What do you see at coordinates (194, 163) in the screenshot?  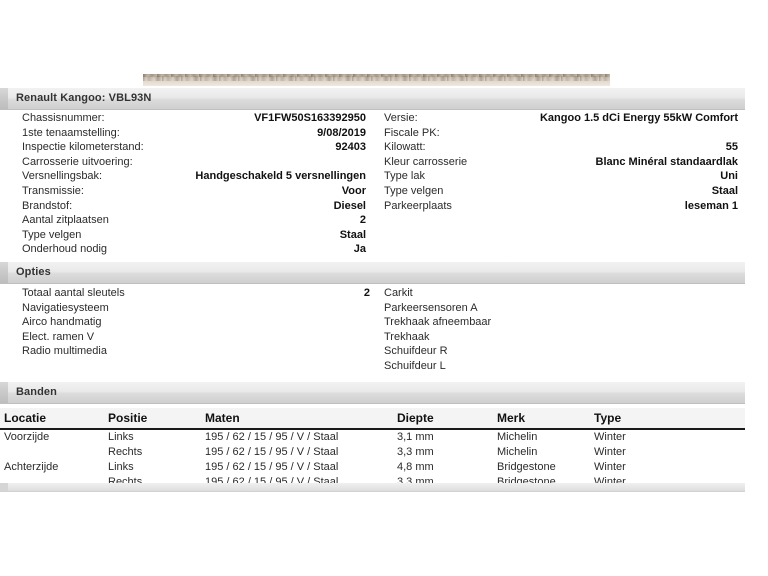 I see `vehicle-detail-row: Carrosserie uitvoering:` at bounding box center [194, 163].